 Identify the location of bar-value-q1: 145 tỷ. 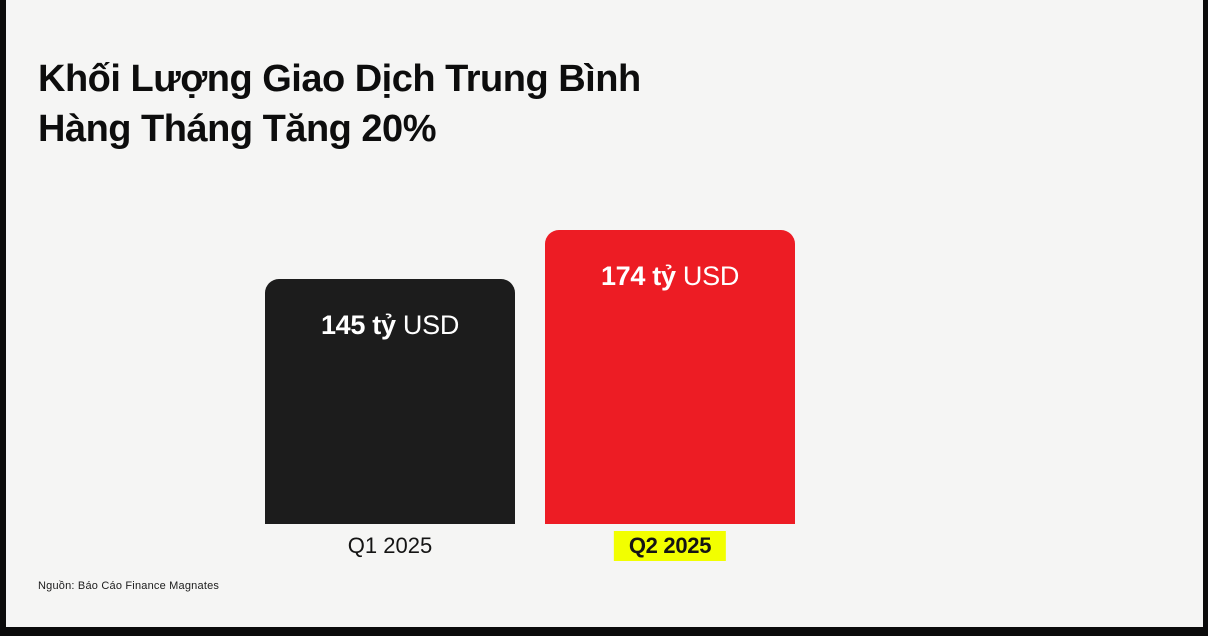
(358, 325).